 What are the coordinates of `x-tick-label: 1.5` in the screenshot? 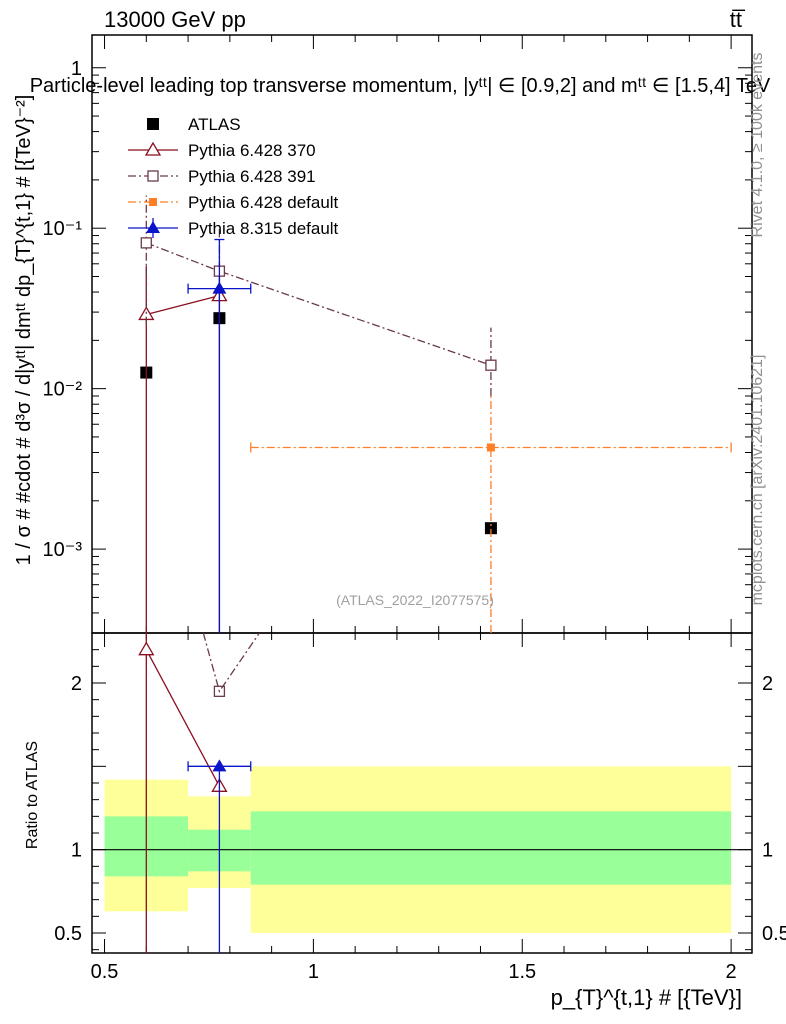 It's located at (522, 972).